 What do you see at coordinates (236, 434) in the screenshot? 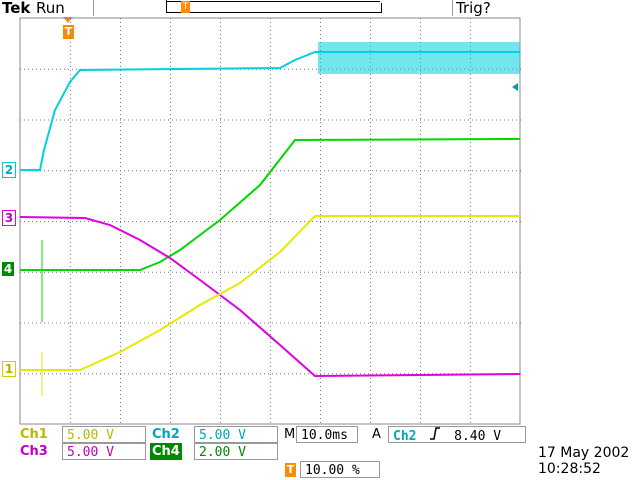
I see `ch2-scale: 5.00 V` at bounding box center [236, 434].